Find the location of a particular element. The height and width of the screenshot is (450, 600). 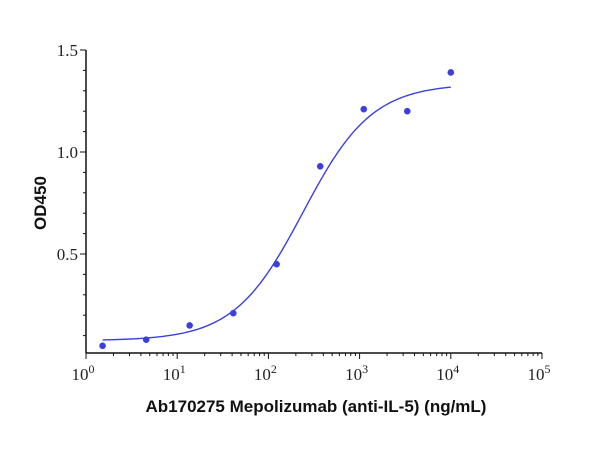

x-tick-label: 10³ is located at coordinates (356, 373).